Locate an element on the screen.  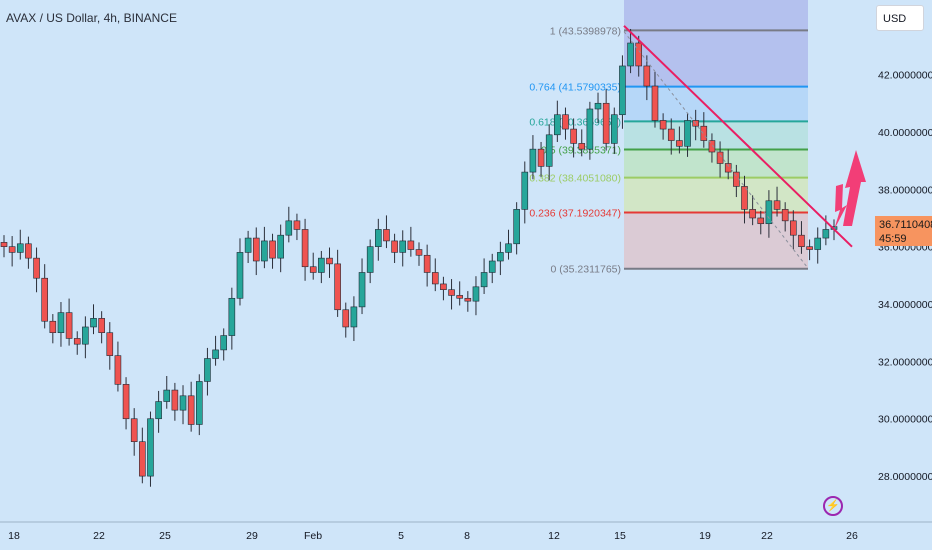
fib-level-label: 0.764 (41.5790335) is located at coordinates (575, 88).